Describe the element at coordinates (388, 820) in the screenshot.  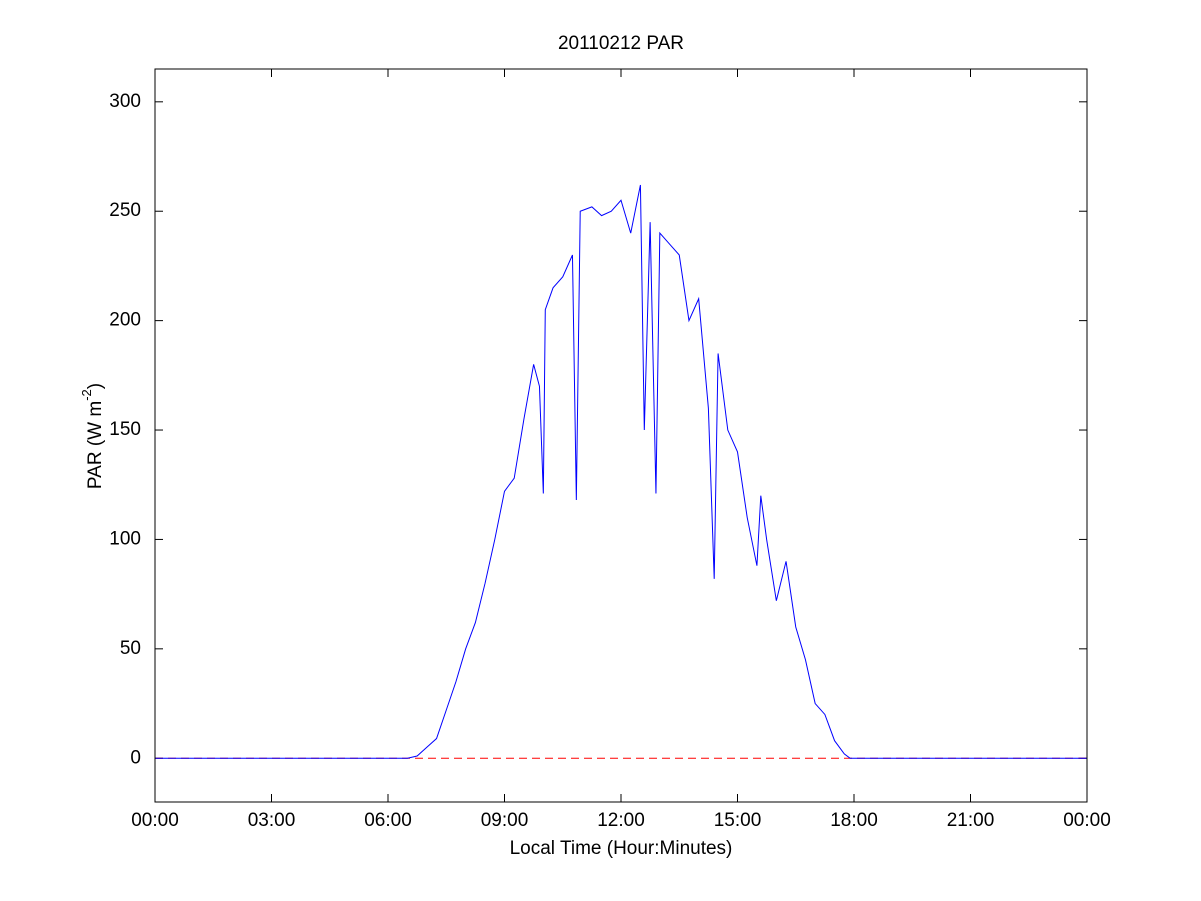
I see `x-tick-label: 06:00` at that location.